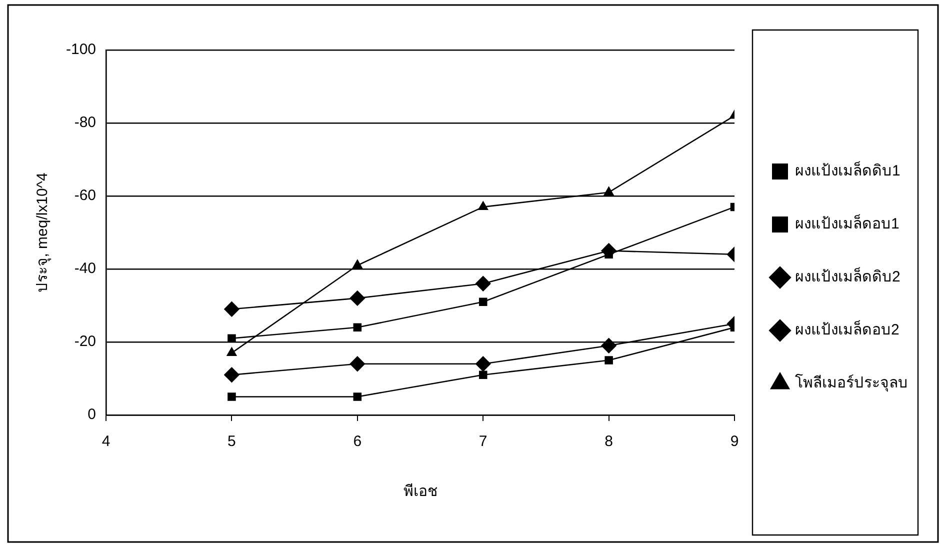  What do you see at coordinates (43, 232) in the screenshot?
I see `y-axis-title: ประจุ, meq/lx10^4` at bounding box center [43, 232].